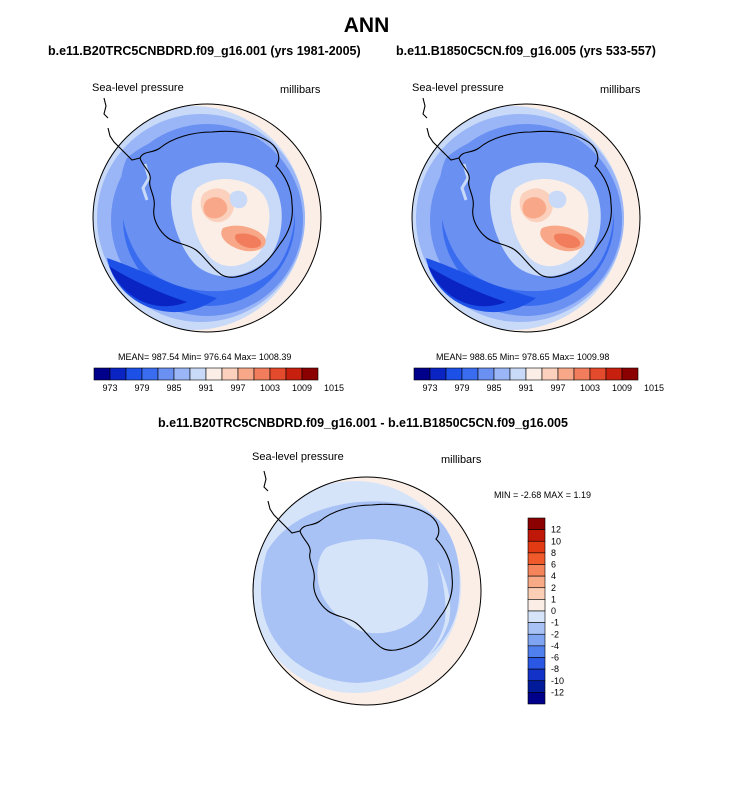  What do you see at coordinates (557, 388) in the screenshot?
I see `panel2-colorbar-tick-label: 997` at bounding box center [557, 388].